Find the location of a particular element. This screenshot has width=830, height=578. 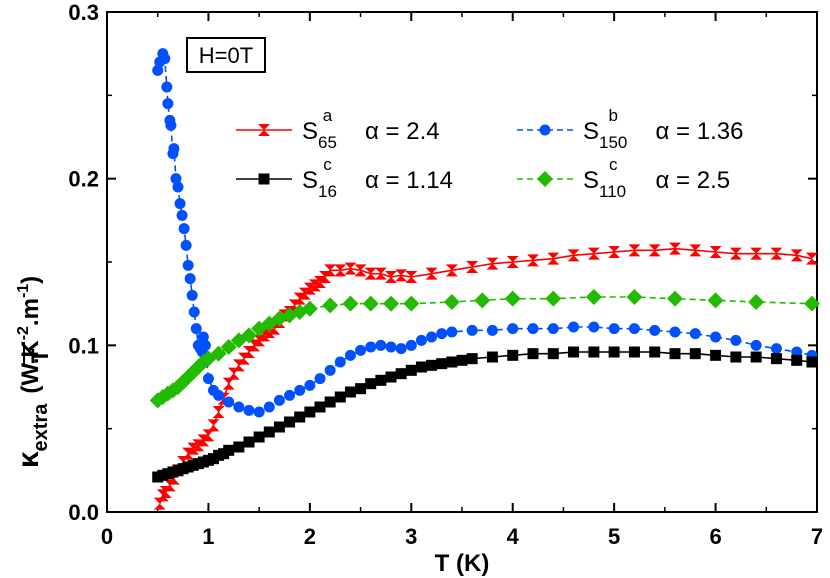

x-tick-label: 0 is located at coordinates (107, 536).